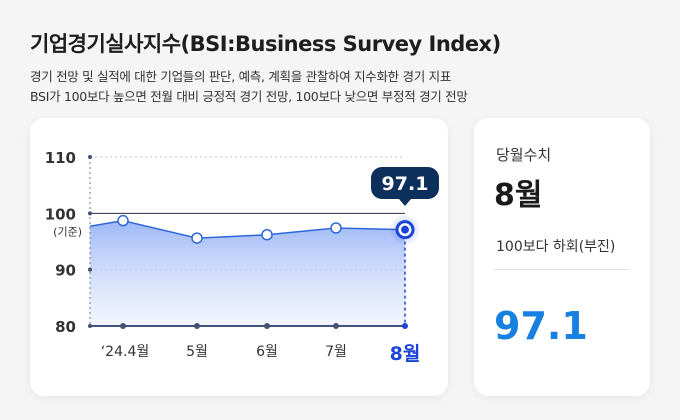 The width and height of the screenshot is (680, 420). I want to click on divider, so click(562, 269).